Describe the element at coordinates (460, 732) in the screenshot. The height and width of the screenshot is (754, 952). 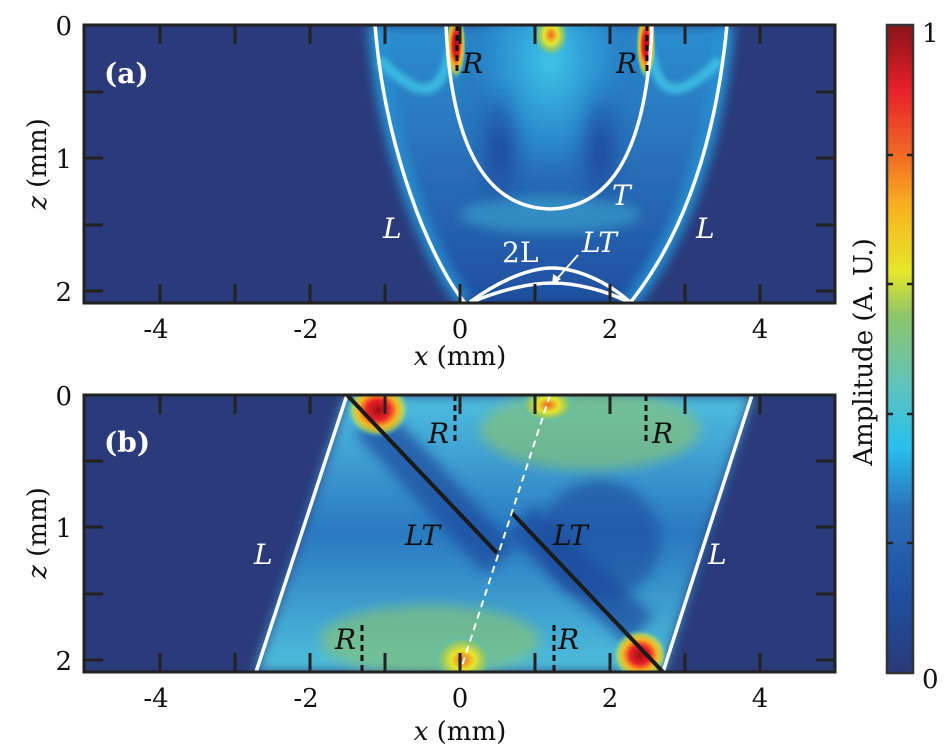
I see `panel-b-xlabel: x (mm)` at that location.